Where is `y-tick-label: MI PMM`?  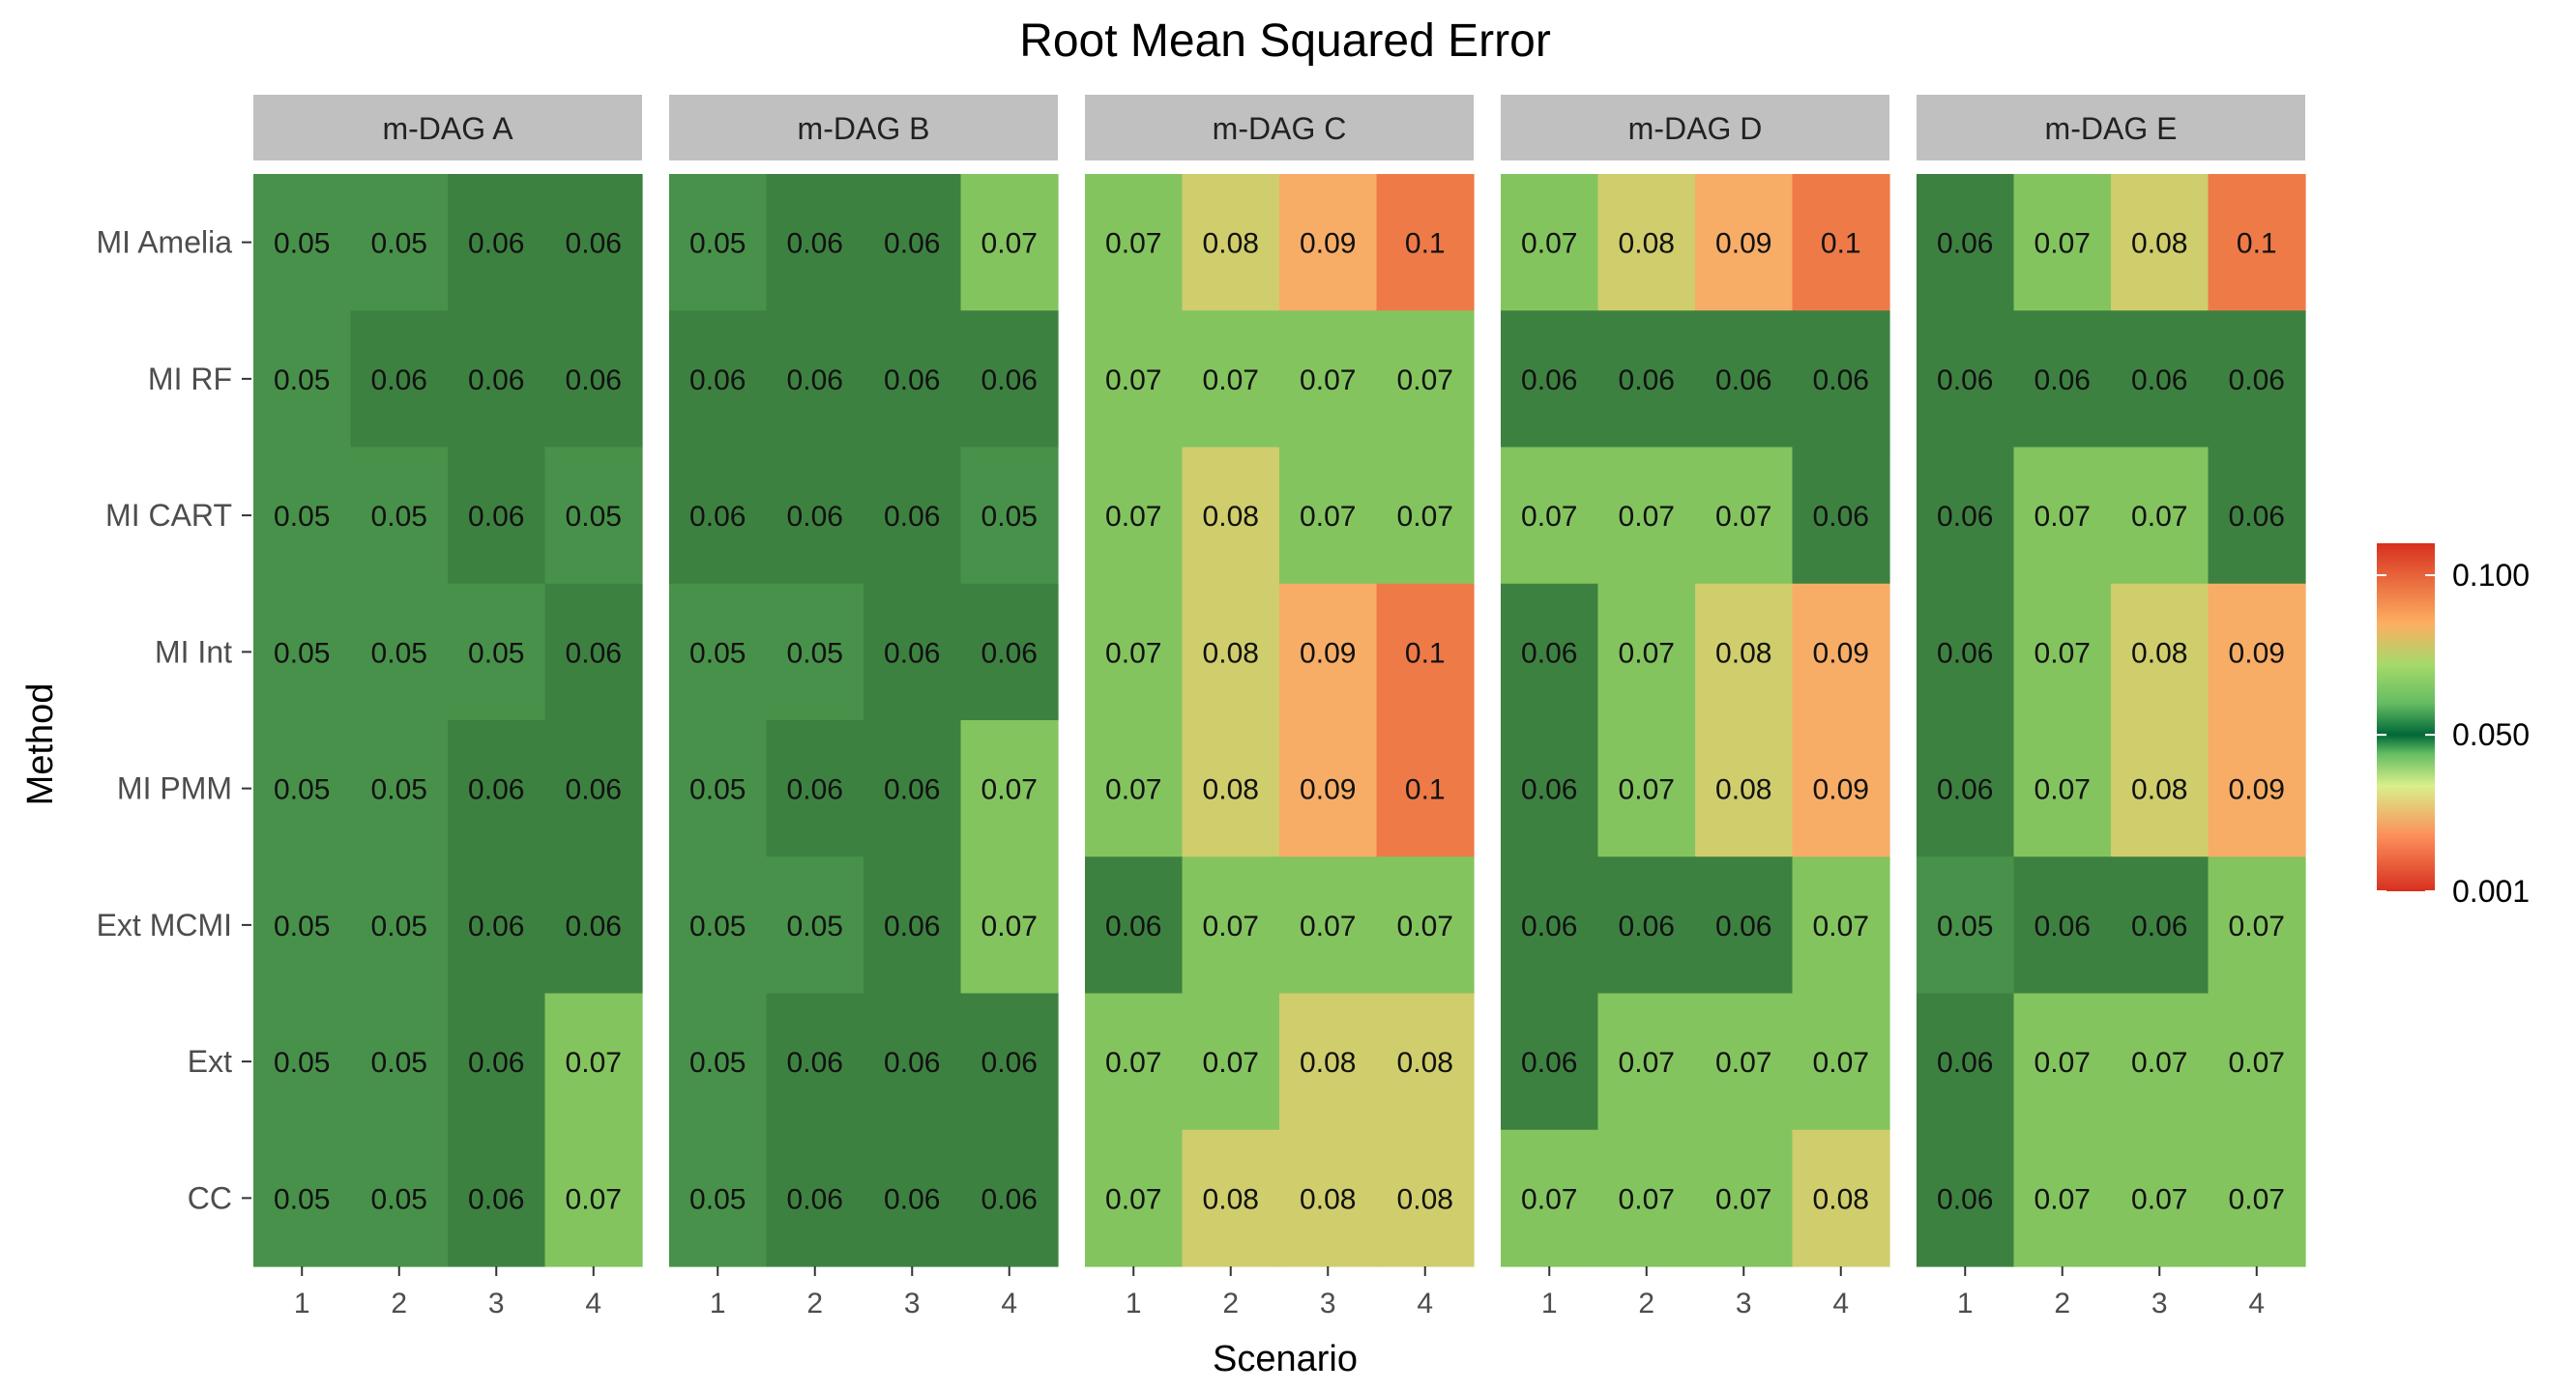 y-tick-label: MI PMM is located at coordinates (174, 788).